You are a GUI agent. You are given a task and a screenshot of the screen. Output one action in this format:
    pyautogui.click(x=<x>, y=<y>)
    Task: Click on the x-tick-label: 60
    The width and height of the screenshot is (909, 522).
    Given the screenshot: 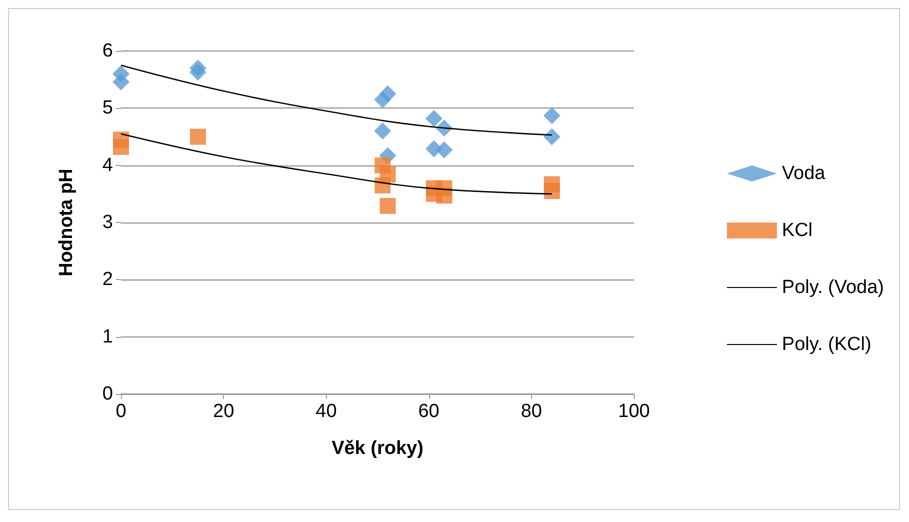 What is the action you would take?
    pyautogui.click(x=429, y=411)
    